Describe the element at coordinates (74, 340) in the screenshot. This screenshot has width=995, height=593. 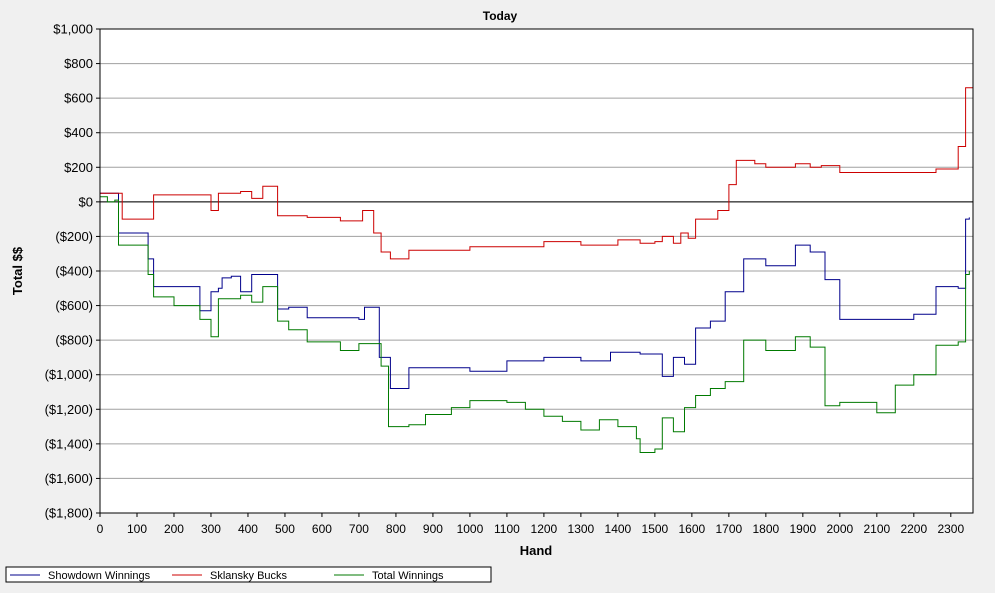
I see `y-tick-label: ($800)` at that location.